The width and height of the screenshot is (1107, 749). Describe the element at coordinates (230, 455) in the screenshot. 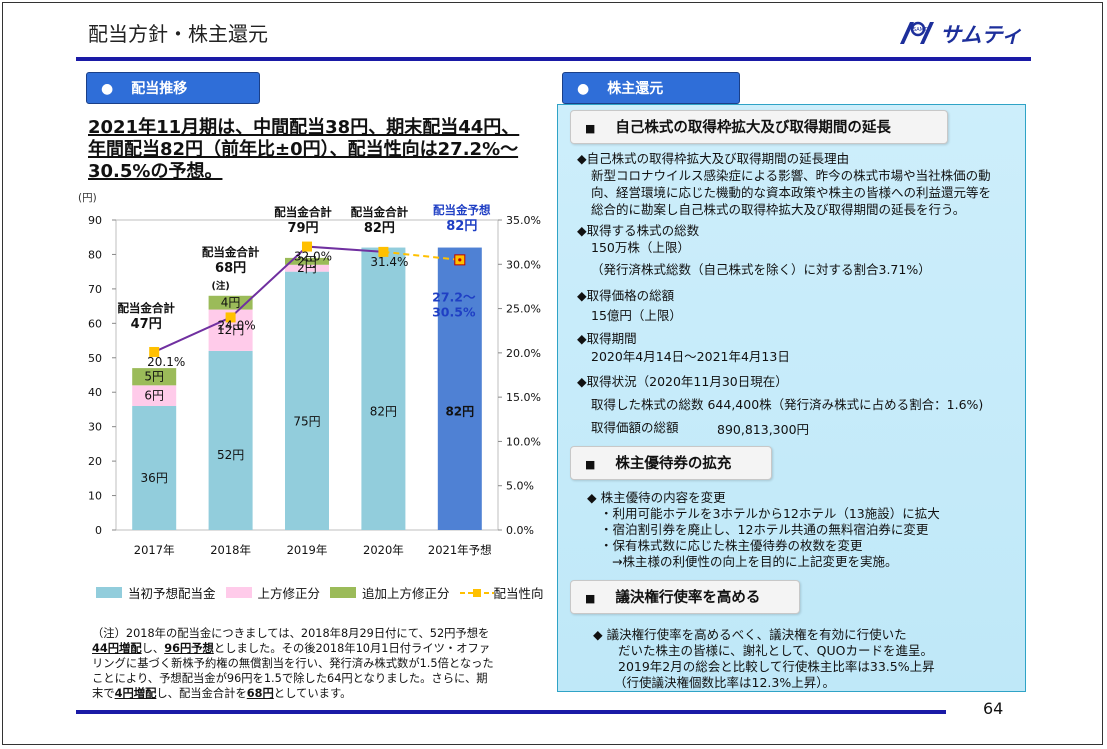

I see `bar-value-label: 52円` at that location.